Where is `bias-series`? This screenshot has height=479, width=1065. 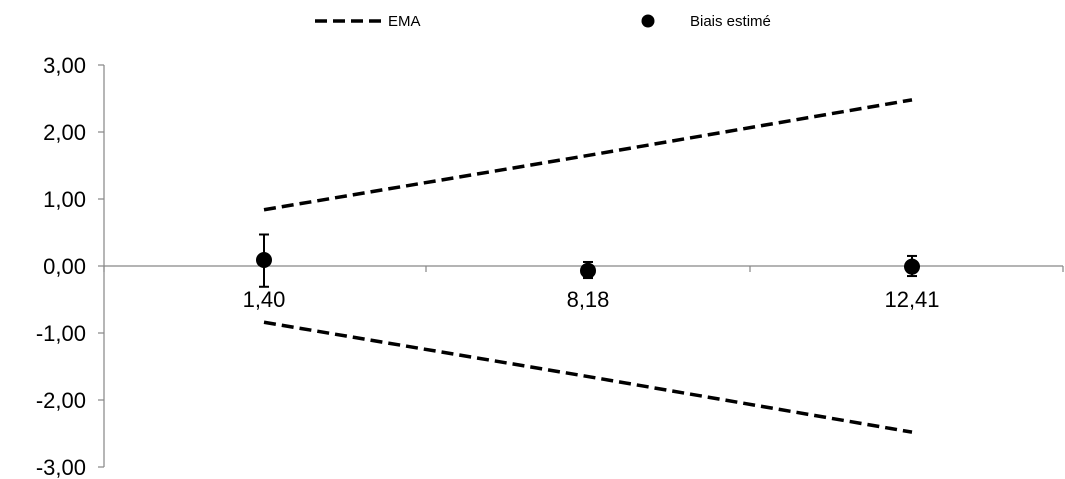
bias-series is located at coordinates (588, 260).